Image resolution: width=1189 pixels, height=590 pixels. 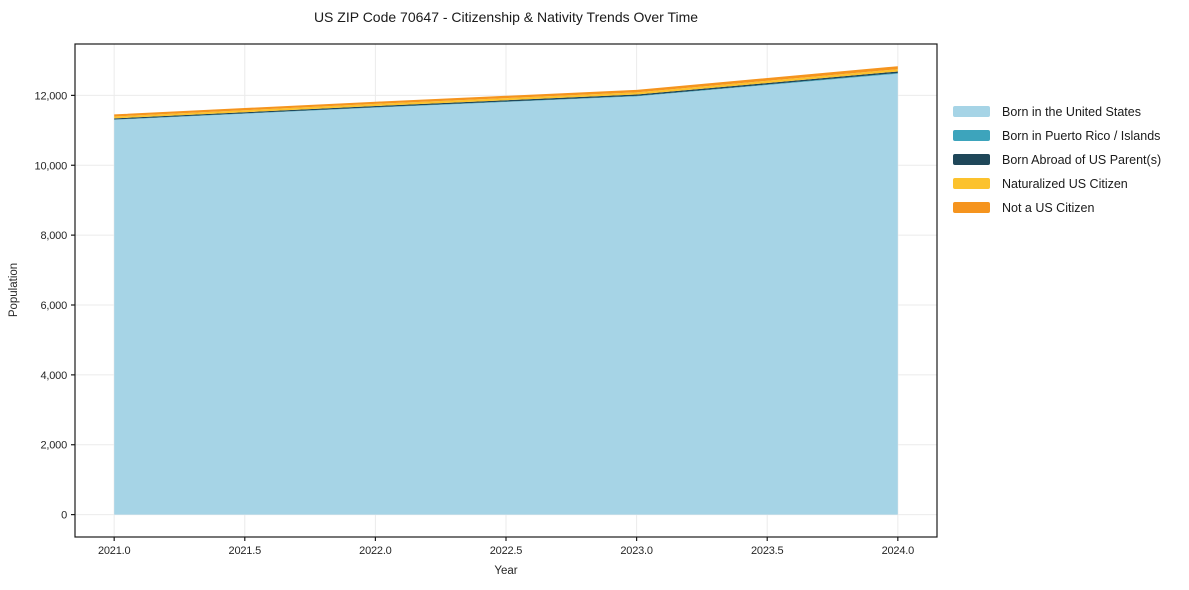 I want to click on legend-item-4: Not a US Citizen, so click(x=1057, y=207).